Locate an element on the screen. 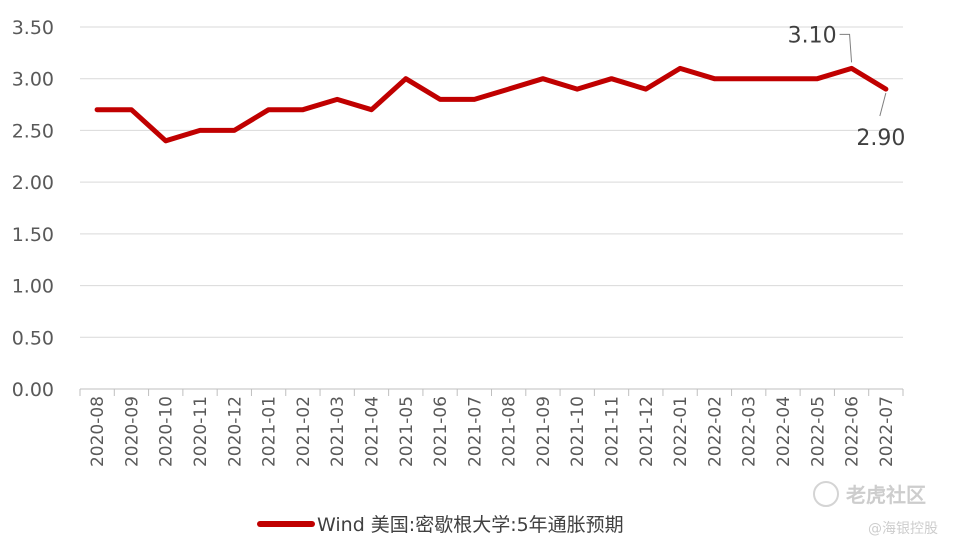 The height and width of the screenshot is (550, 967). y-tick-label: 2.00 is located at coordinates (33, 183).